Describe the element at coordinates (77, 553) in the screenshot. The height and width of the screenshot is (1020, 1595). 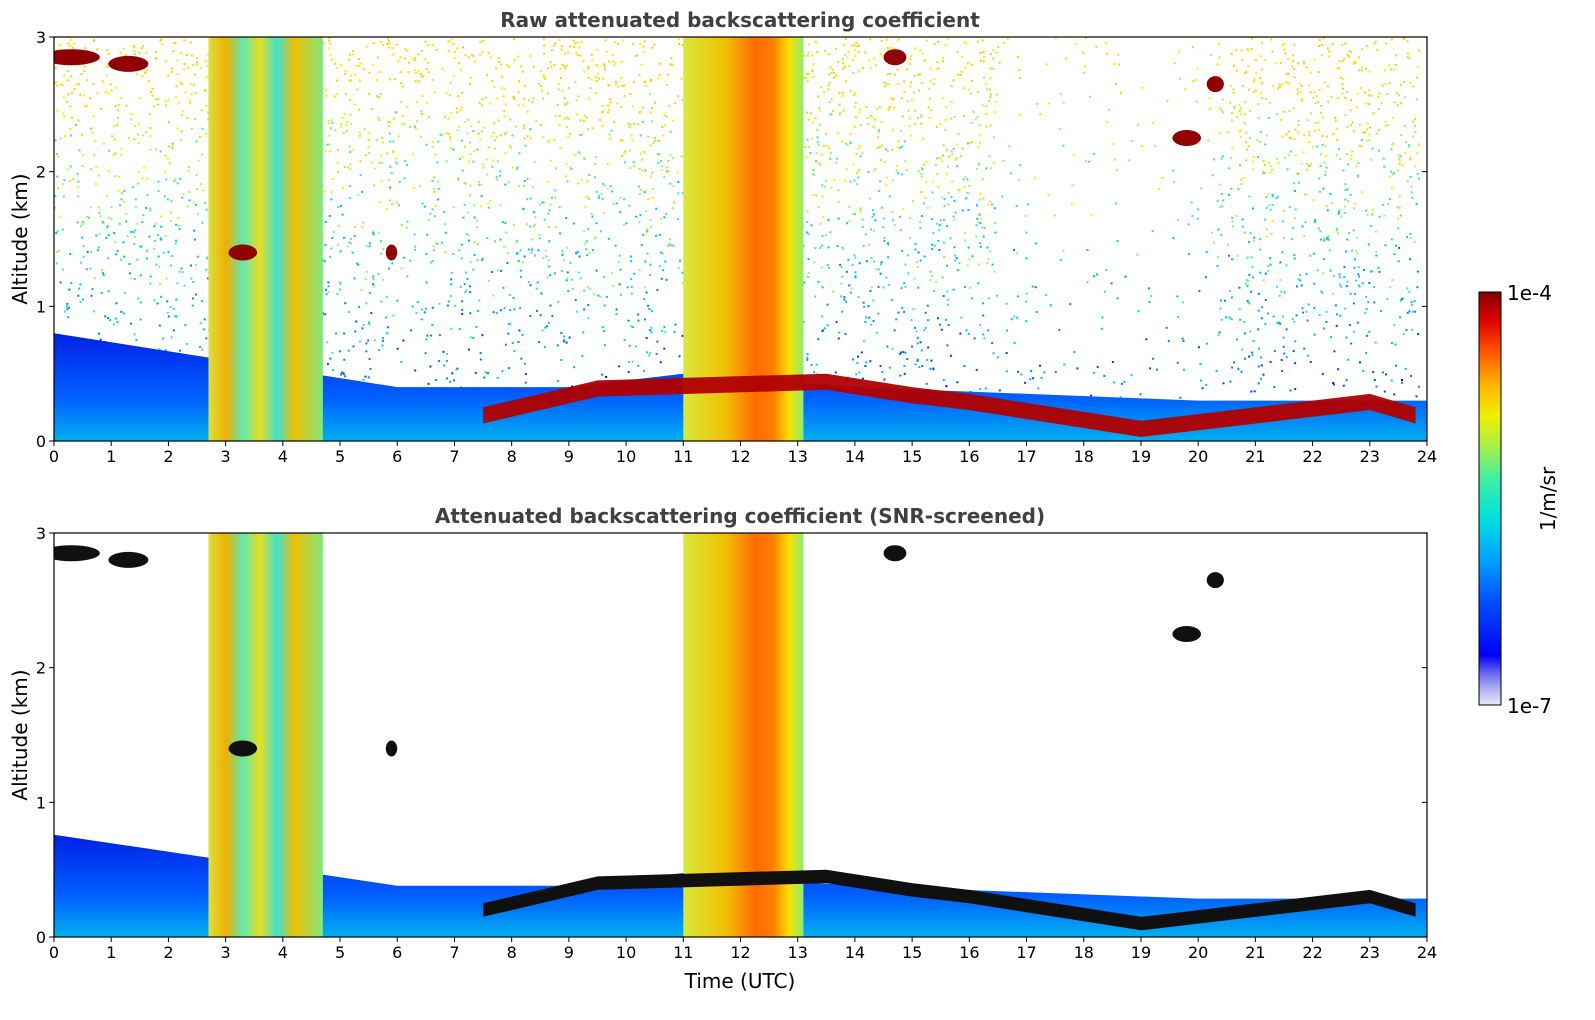
I see `elevated-cloud` at that location.